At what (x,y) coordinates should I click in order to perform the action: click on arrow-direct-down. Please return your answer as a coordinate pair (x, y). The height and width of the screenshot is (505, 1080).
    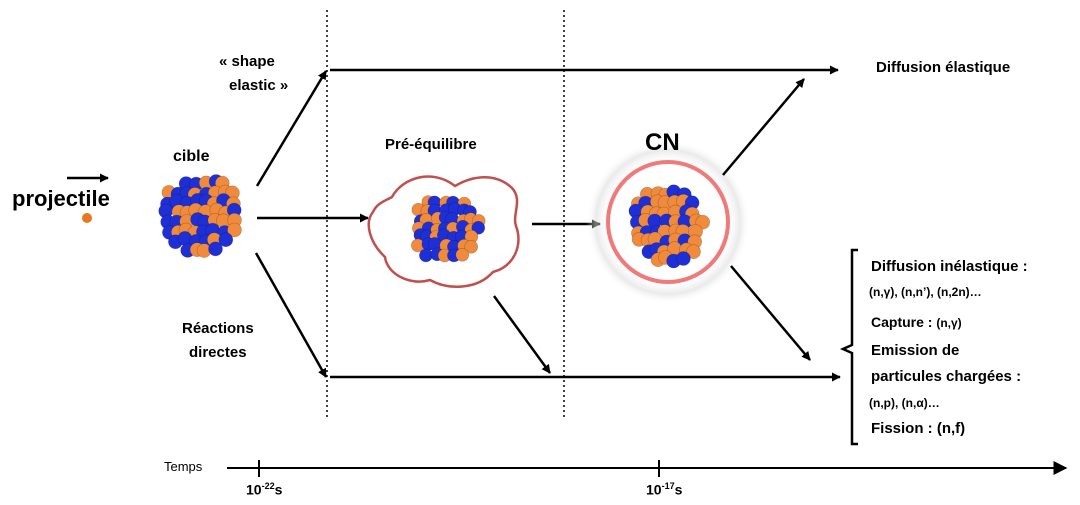
    Looking at the image, I should click on (291, 315).